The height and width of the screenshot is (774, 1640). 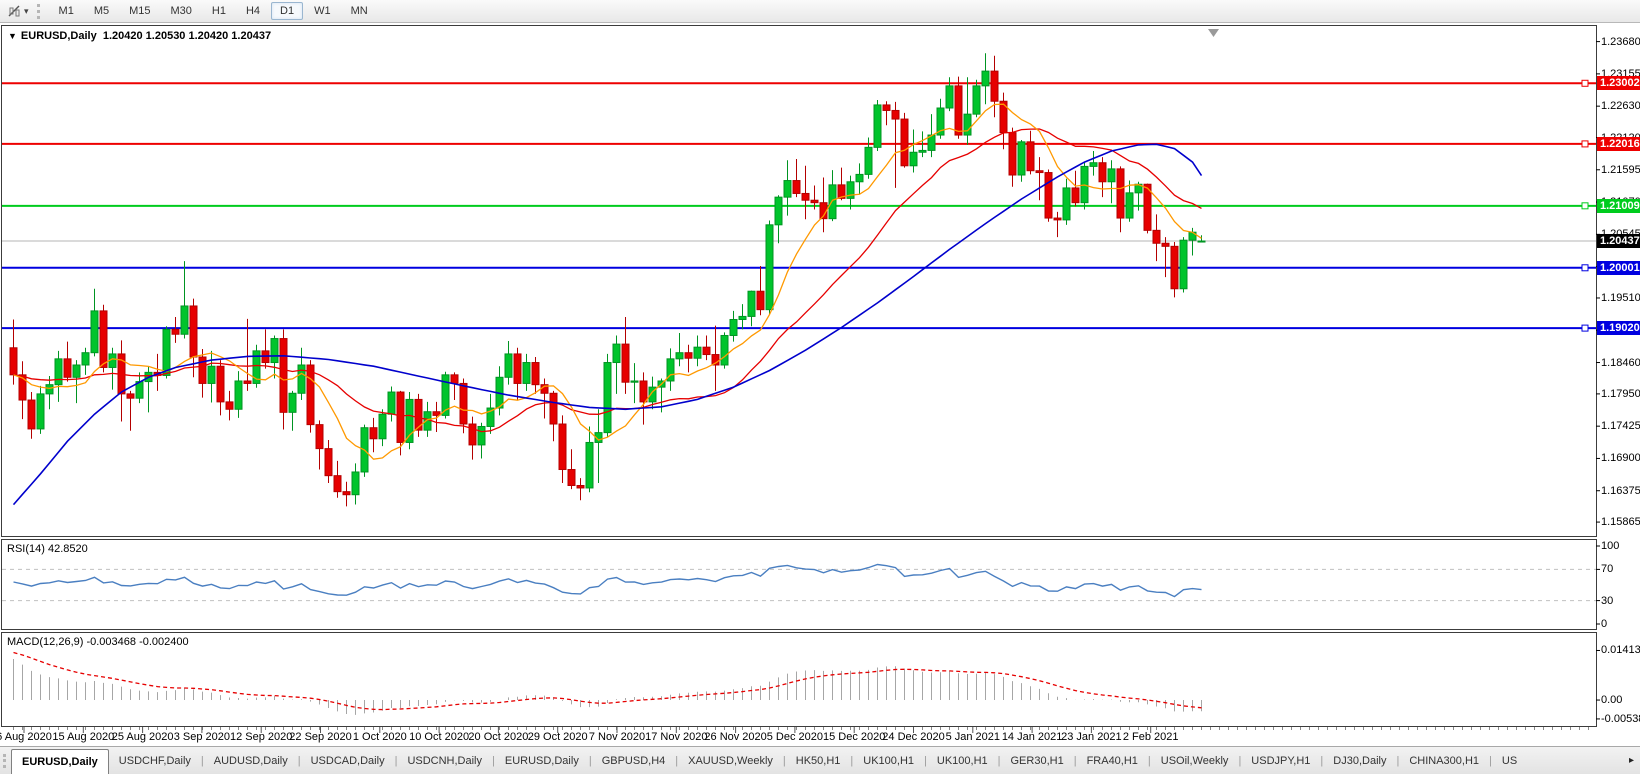 What do you see at coordinates (14, 11) in the screenshot?
I see `chart-cursor-tool-icon` at bounding box center [14, 11].